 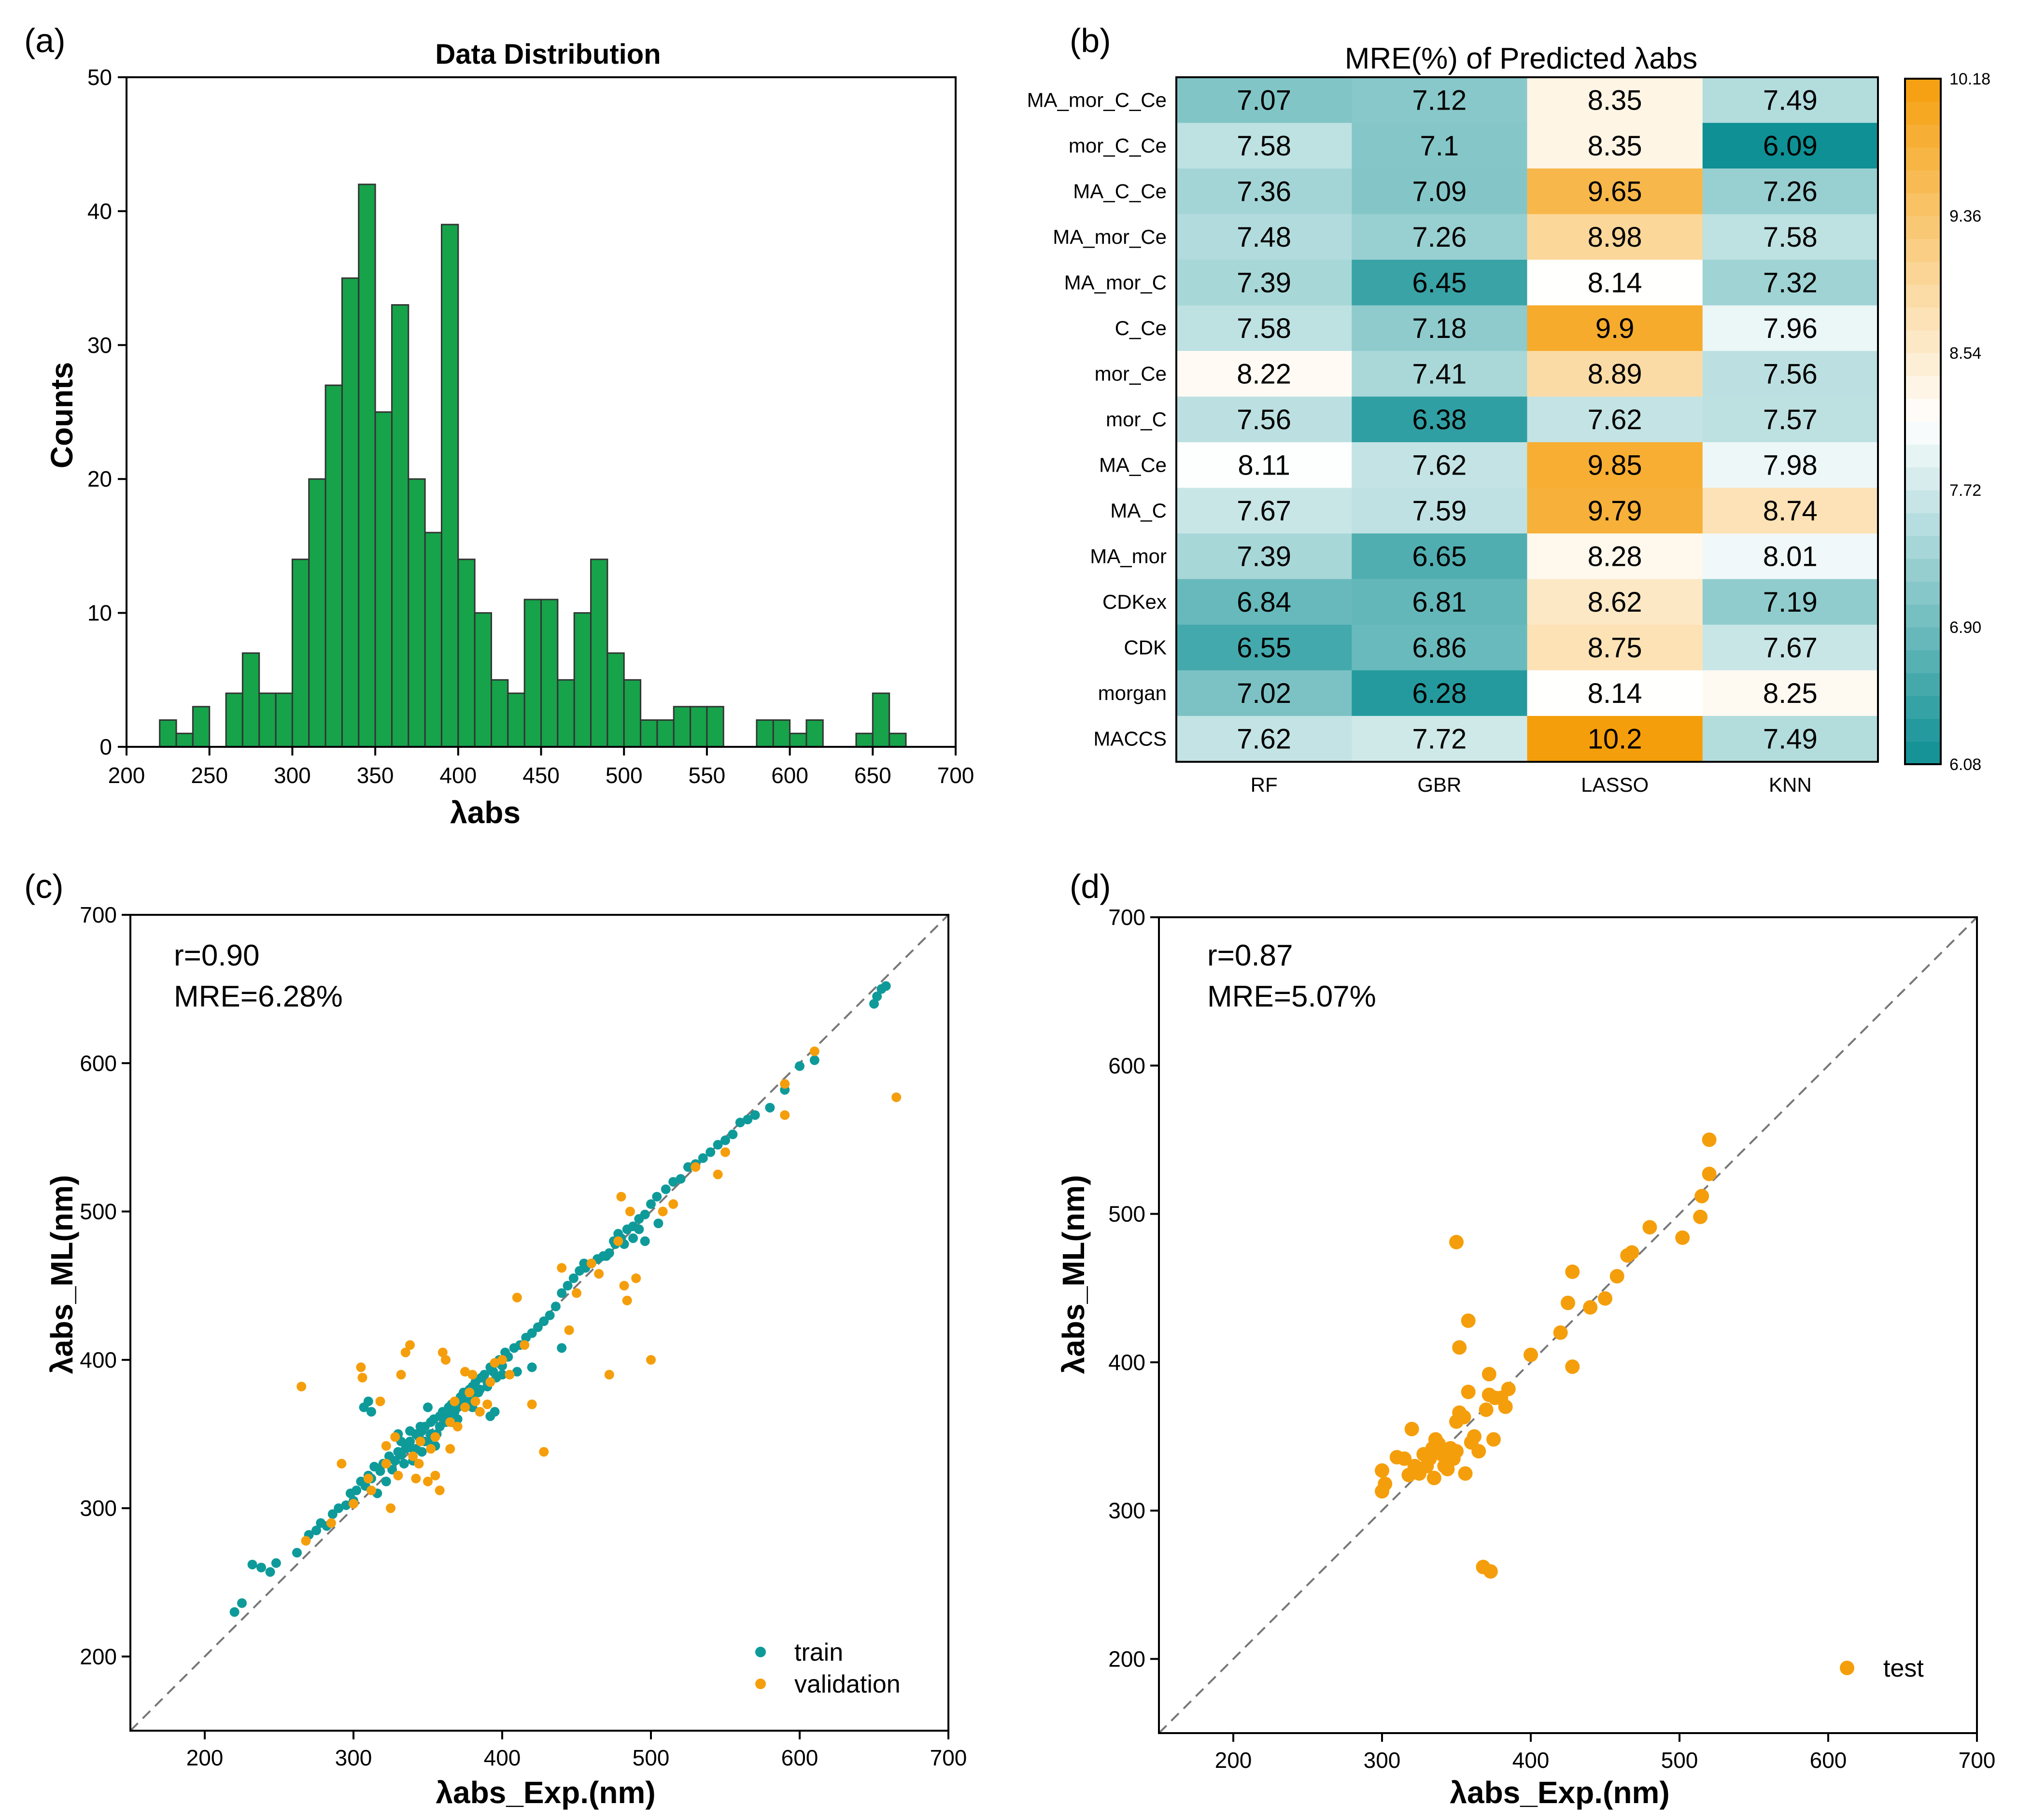 What do you see at coordinates (1965, 354) in the screenshot?
I see `colorbar-tick-label: 8.54` at bounding box center [1965, 354].